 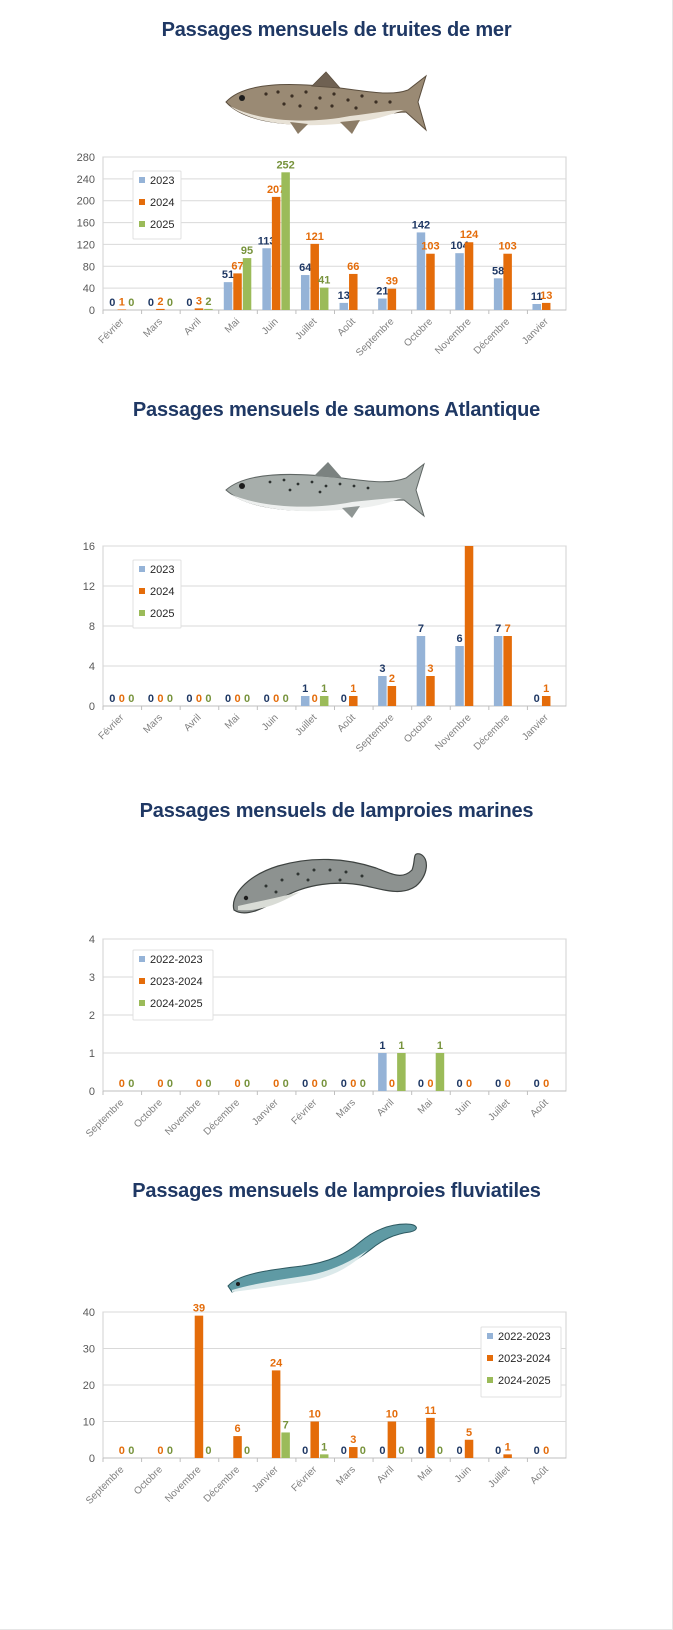 I want to click on legend-label: 2024, so click(x=162, y=203).